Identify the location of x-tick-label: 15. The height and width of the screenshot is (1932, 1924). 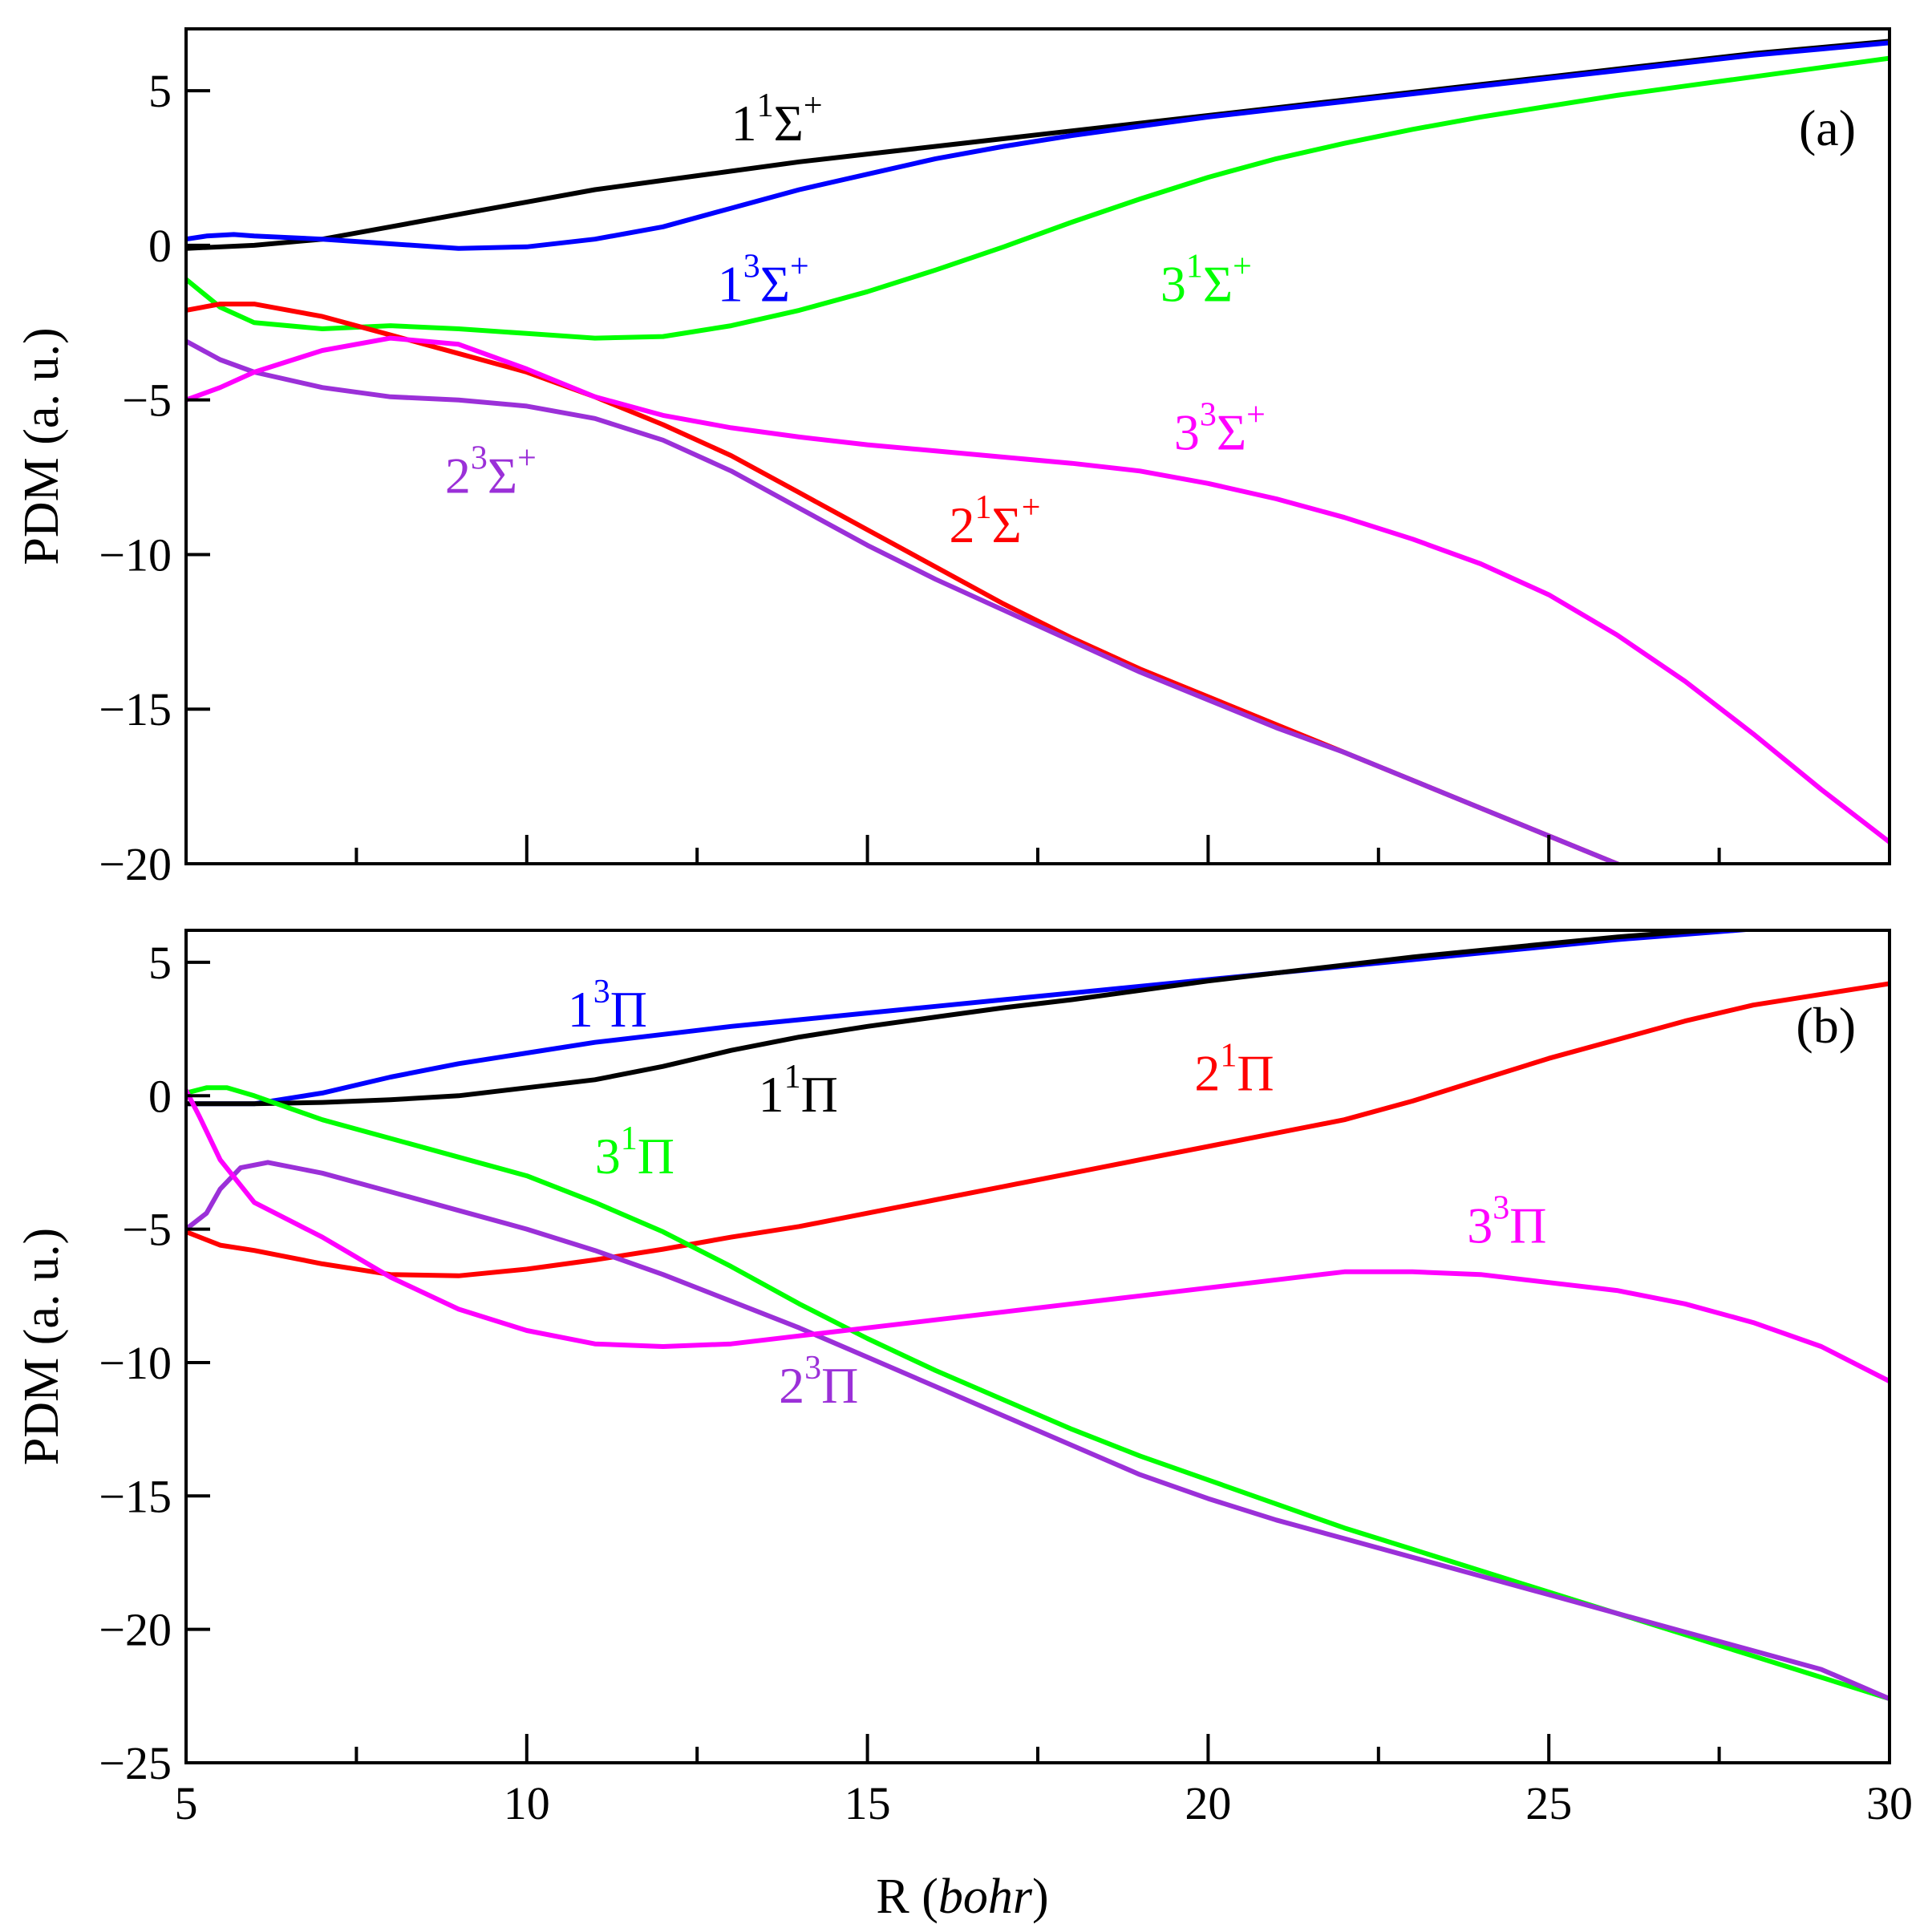
(868, 1803).